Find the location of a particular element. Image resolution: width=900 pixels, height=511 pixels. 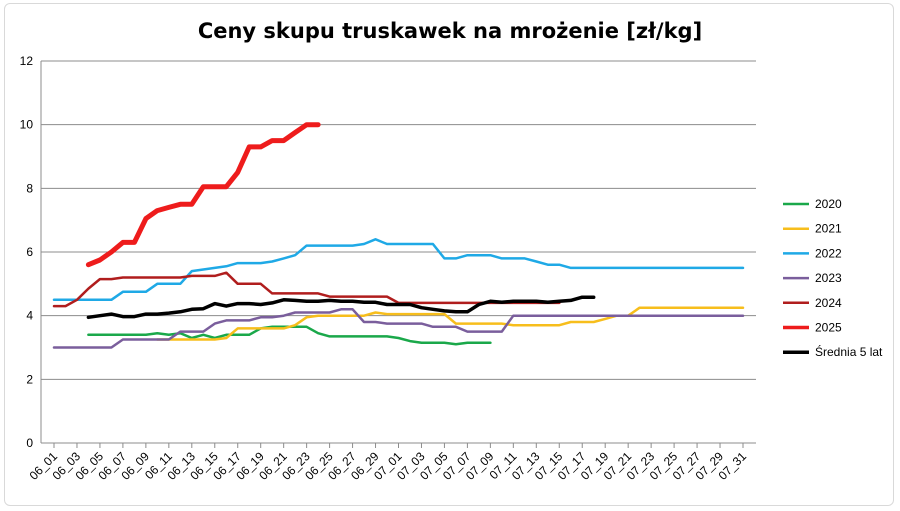

series-line-2022 is located at coordinates (398, 270).